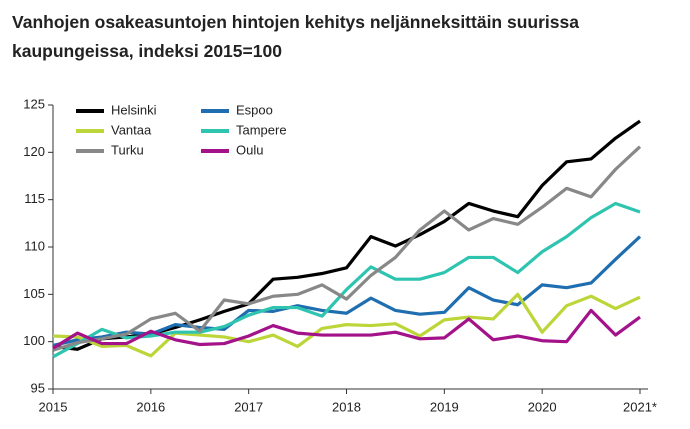 The height and width of the screenshot is (429, 690). I want to click on legend-label: Turku, so click(127, 149).